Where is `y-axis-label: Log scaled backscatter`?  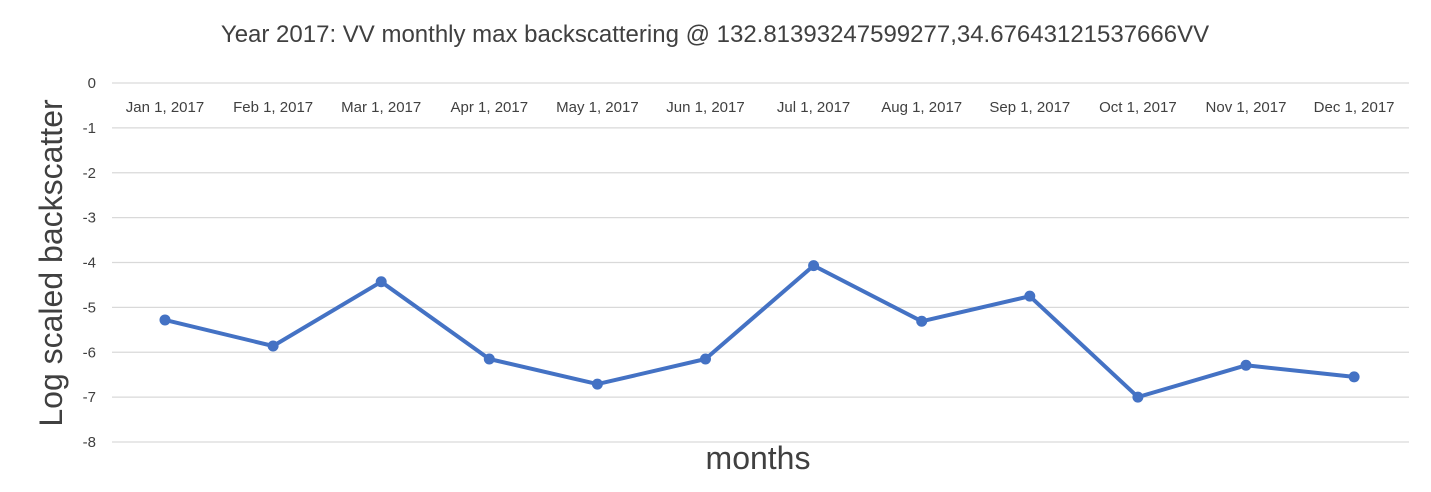
y-axis-label: Log scaled backscatter is located at coordinates (51, 263).